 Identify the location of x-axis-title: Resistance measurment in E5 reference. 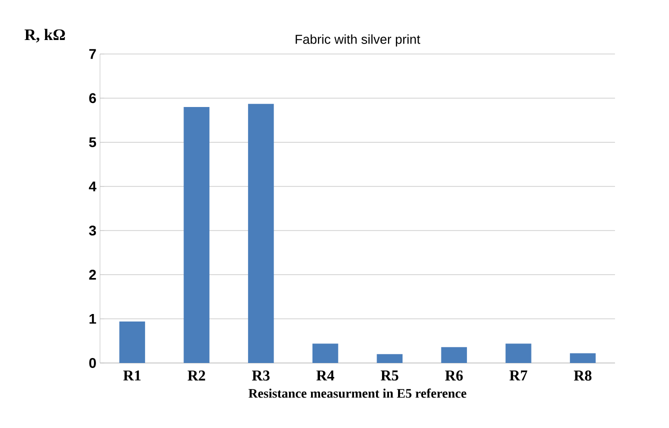
(357, 393).